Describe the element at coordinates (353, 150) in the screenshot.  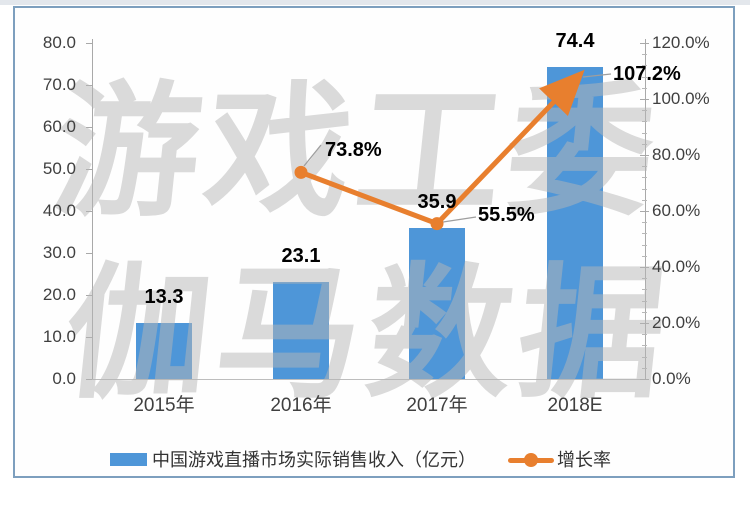
I see `growth-rate-label: 73.8%` at that location.